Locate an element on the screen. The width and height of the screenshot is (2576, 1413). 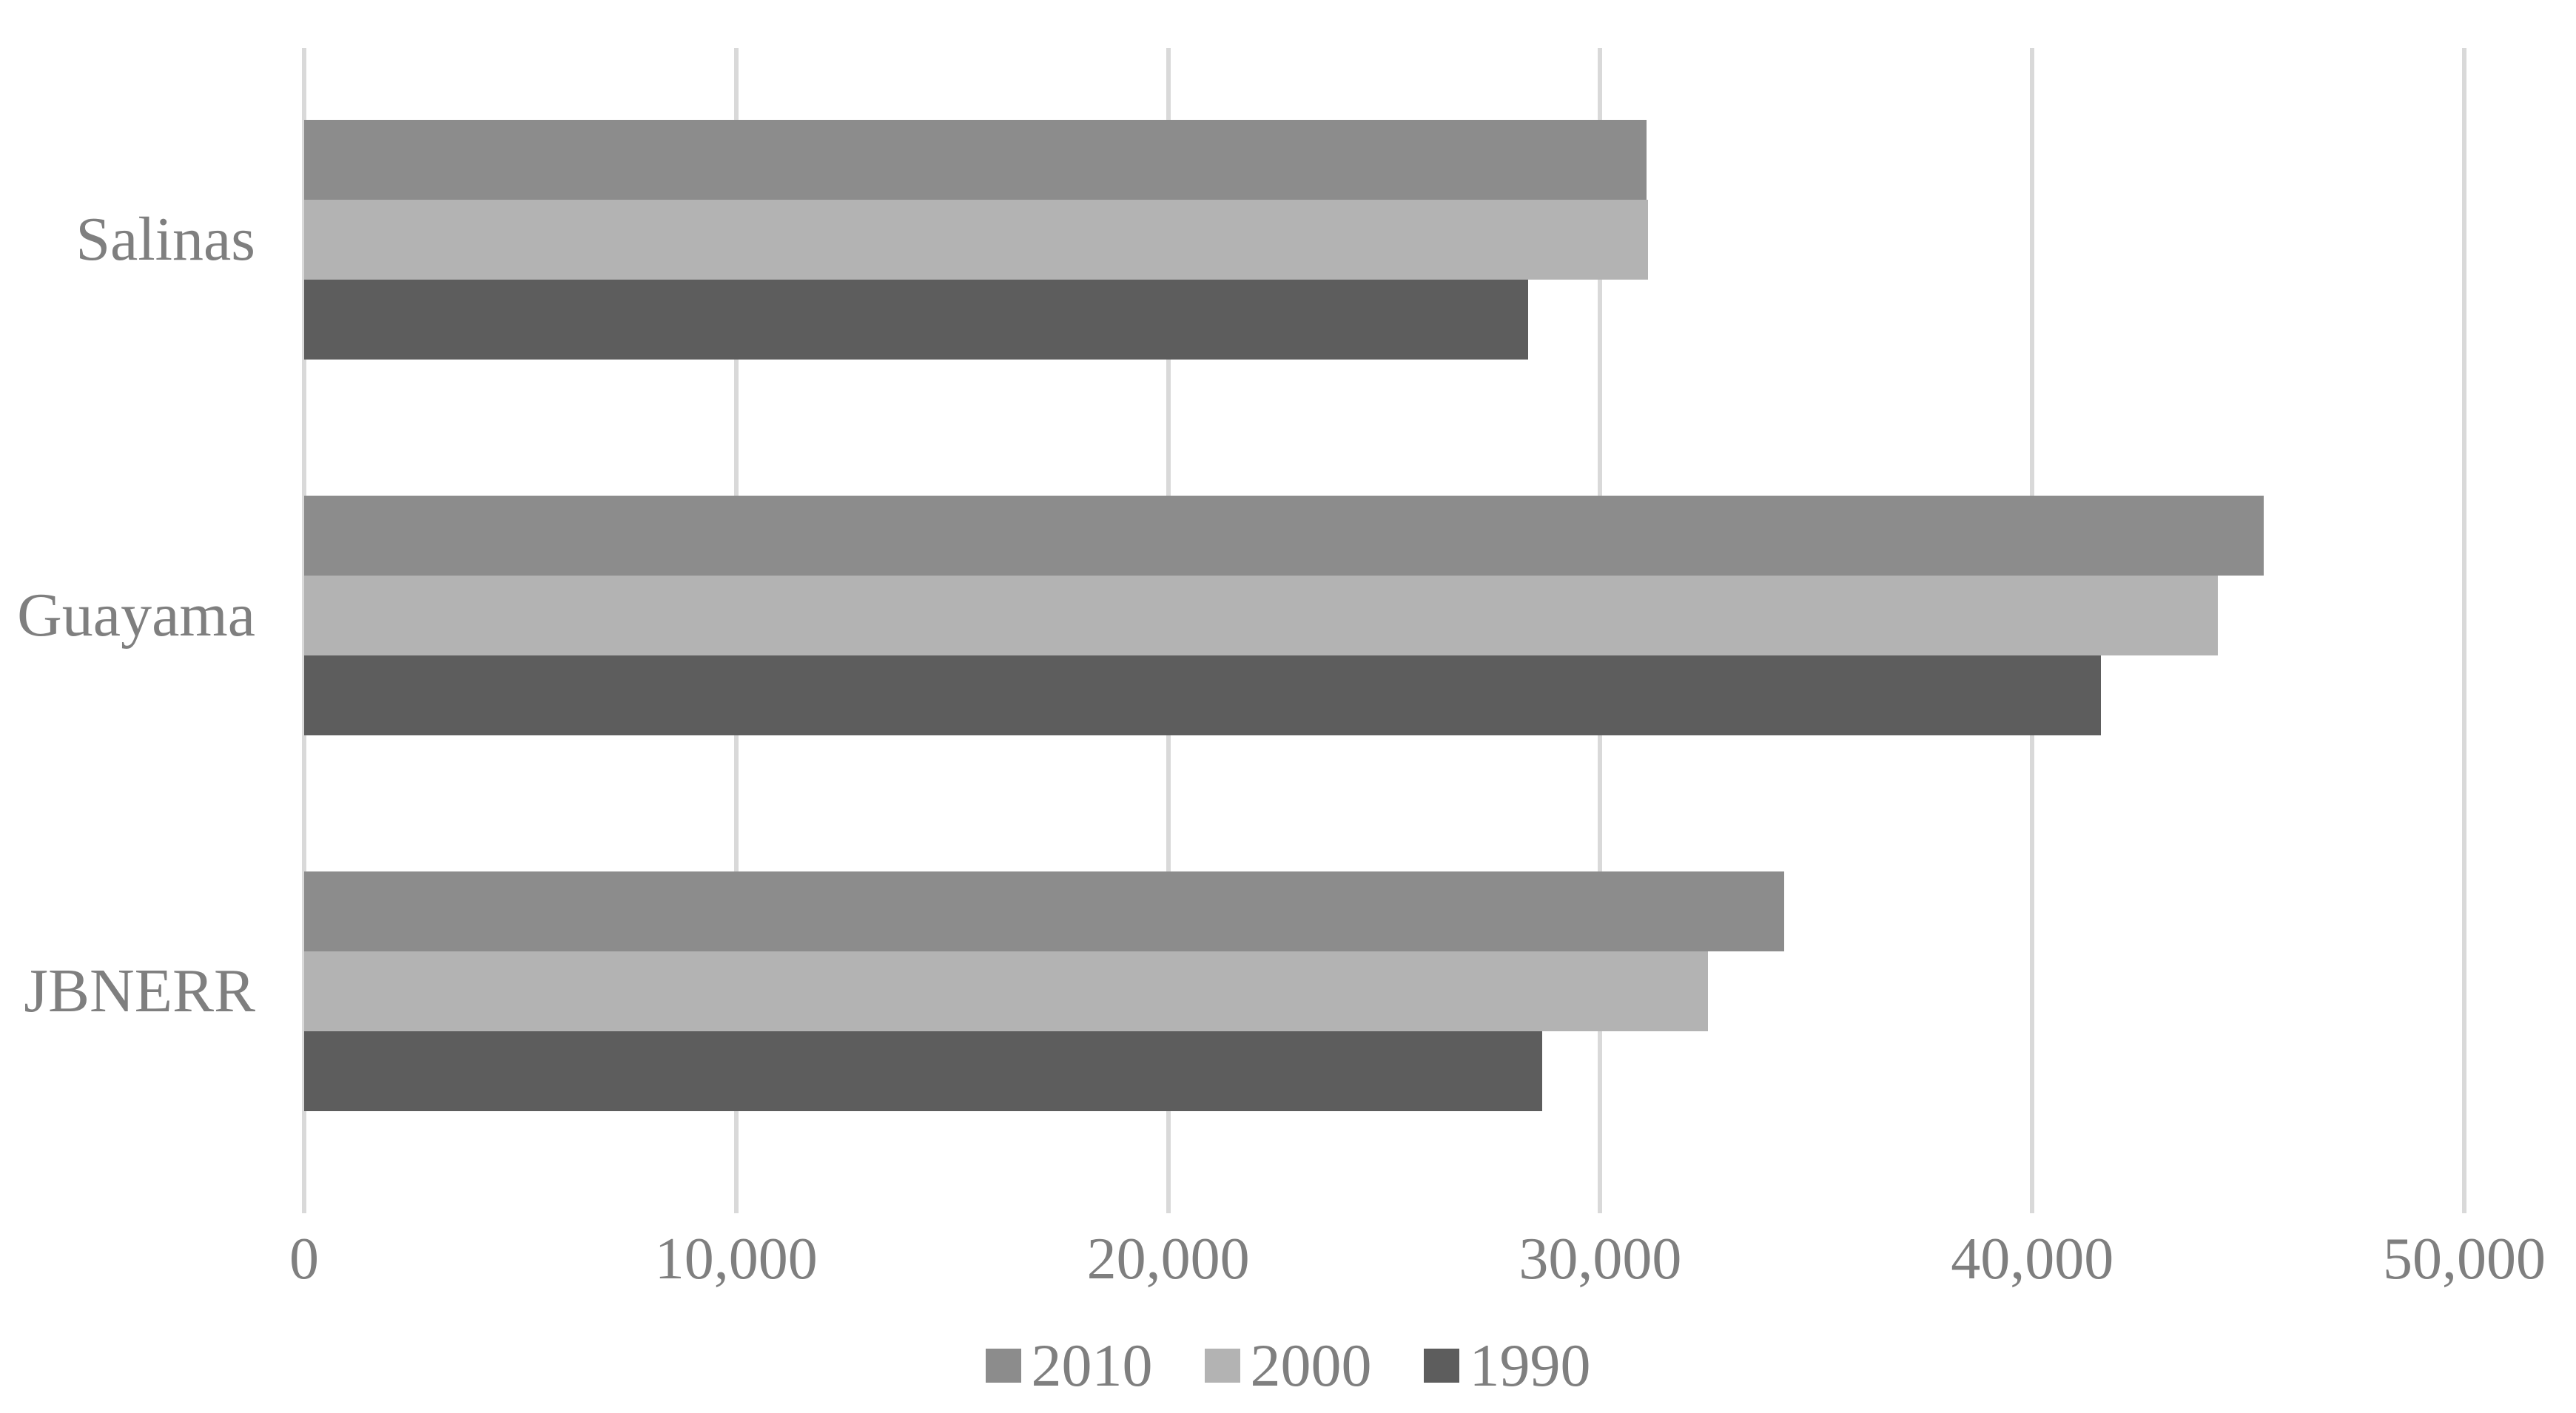
category-label-jbnerr: JBNERR is located at coordinates (139, 991).